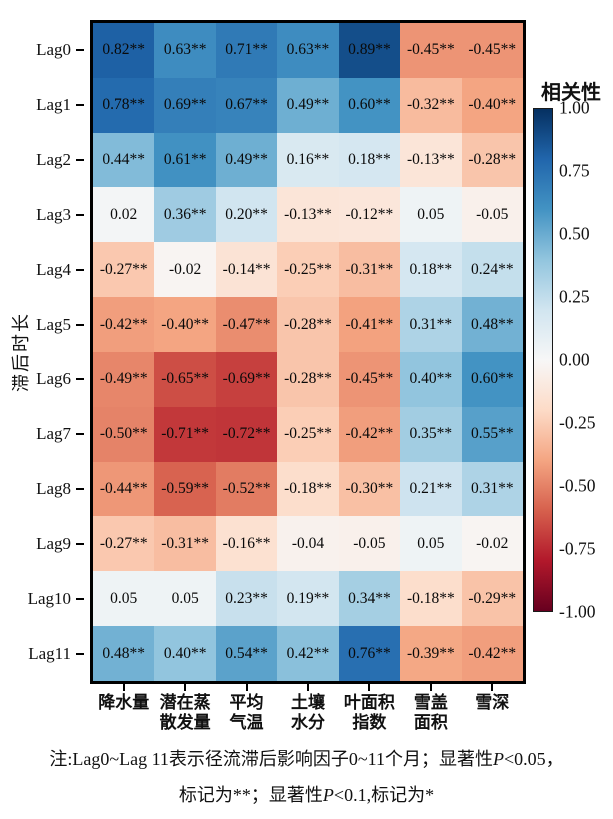 The width and height of the screenshot is (613, 819). What do you see at coordinates (533, 759) in the screenshot?
I see `note-text: <0.05，` at bounding box center [533, 759].